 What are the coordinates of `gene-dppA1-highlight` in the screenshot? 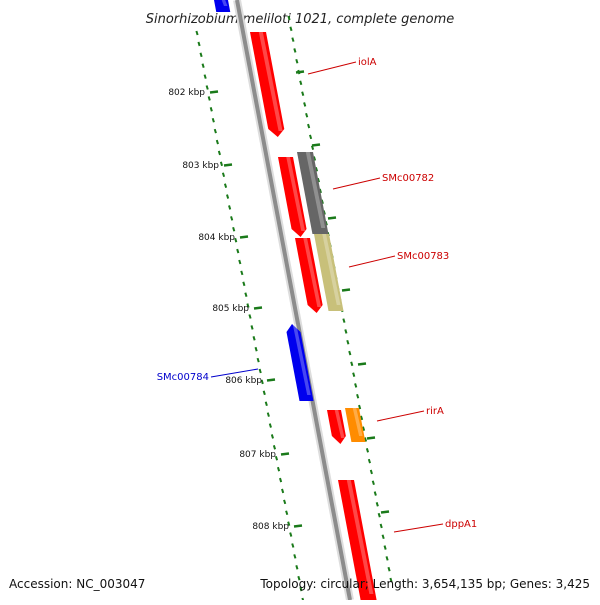 It's located at (360, 537).